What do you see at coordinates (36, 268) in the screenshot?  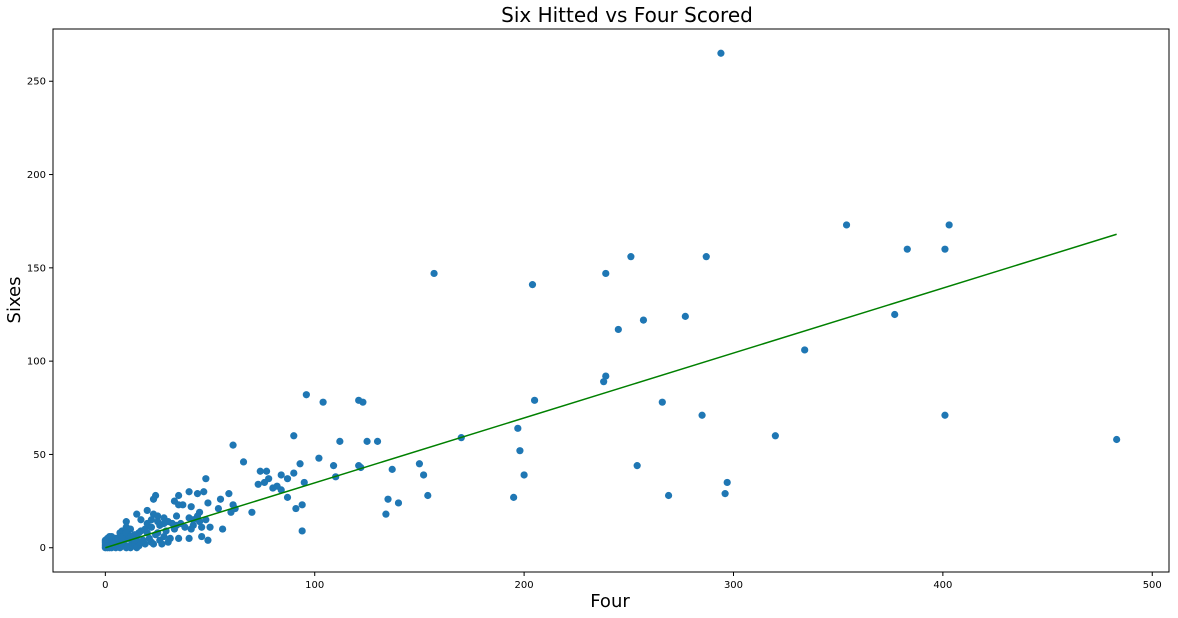 I see `y-tick-label: 150` at bounding box center [36, 268].